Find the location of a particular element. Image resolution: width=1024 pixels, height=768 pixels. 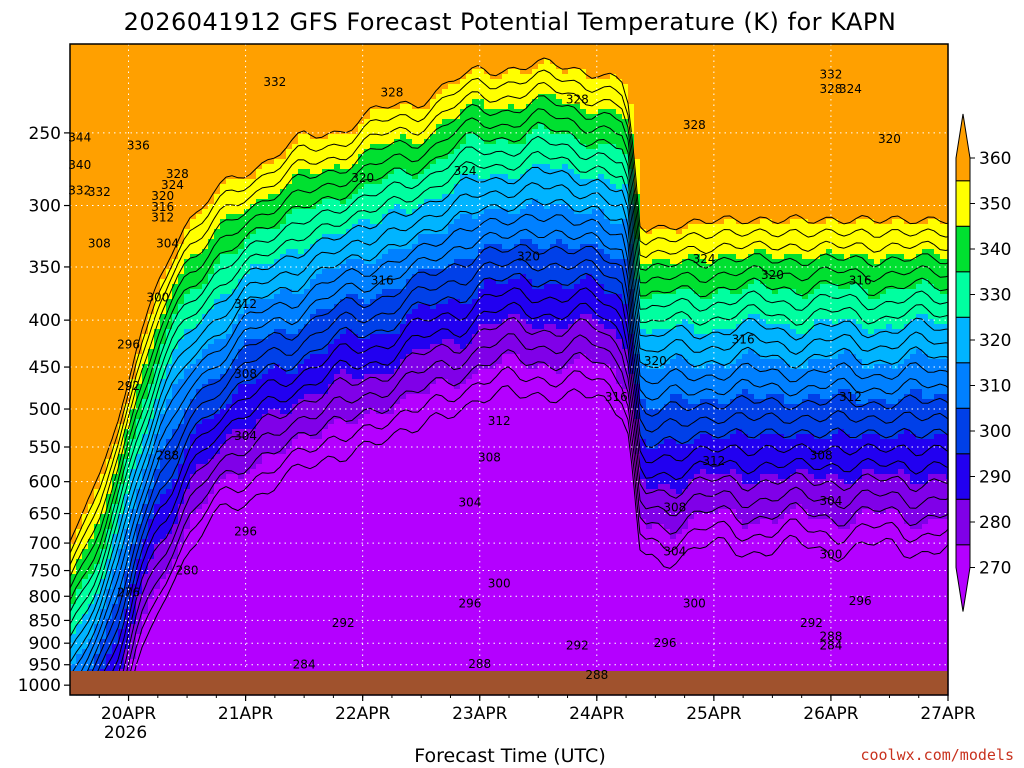

colorbar-label: 280 is located at coordinates (995, 523).